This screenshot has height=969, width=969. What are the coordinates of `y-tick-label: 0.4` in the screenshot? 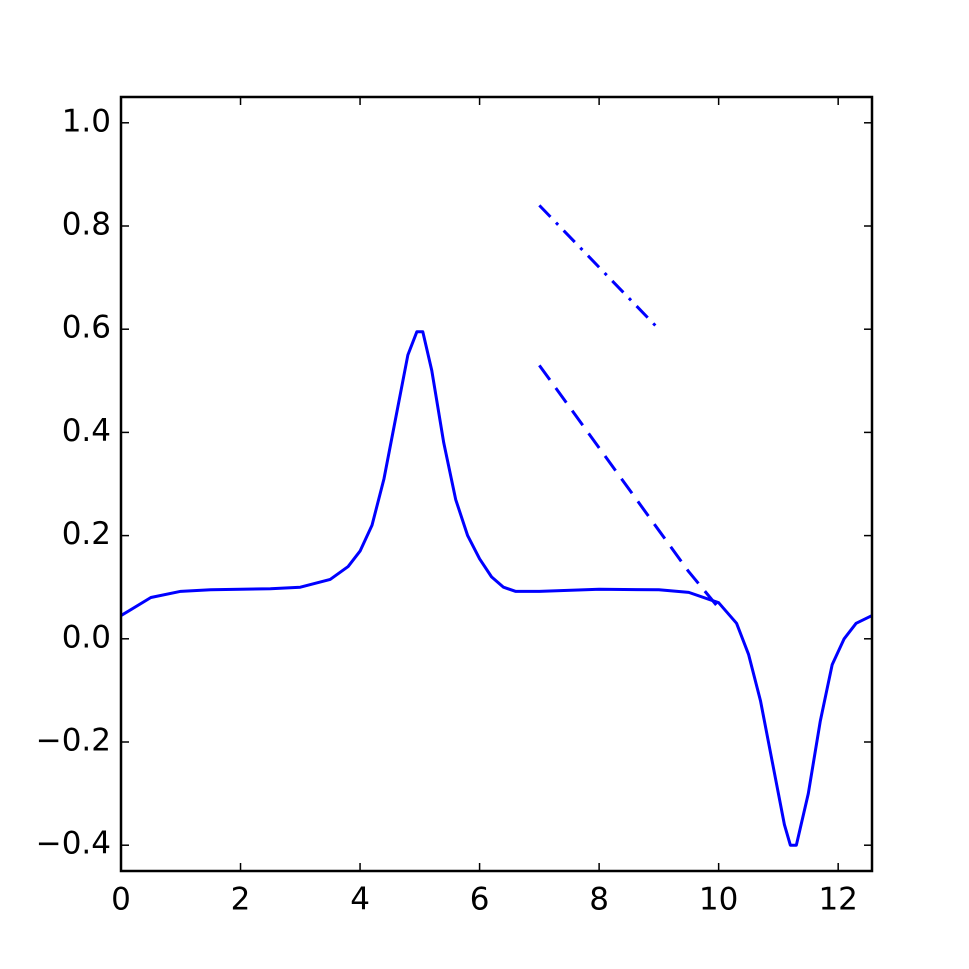 It's located at (86, 431).